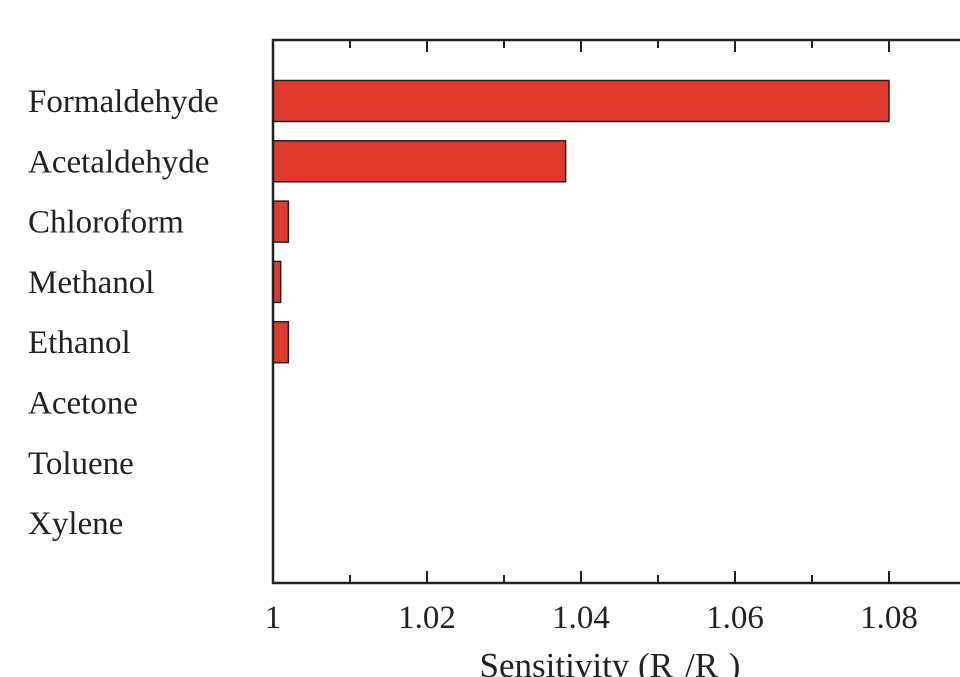 The image size is (960, 677). I want to click on x-tick-labels: 1 1.02 1.04 1.06 1.08, so click(591, 618).